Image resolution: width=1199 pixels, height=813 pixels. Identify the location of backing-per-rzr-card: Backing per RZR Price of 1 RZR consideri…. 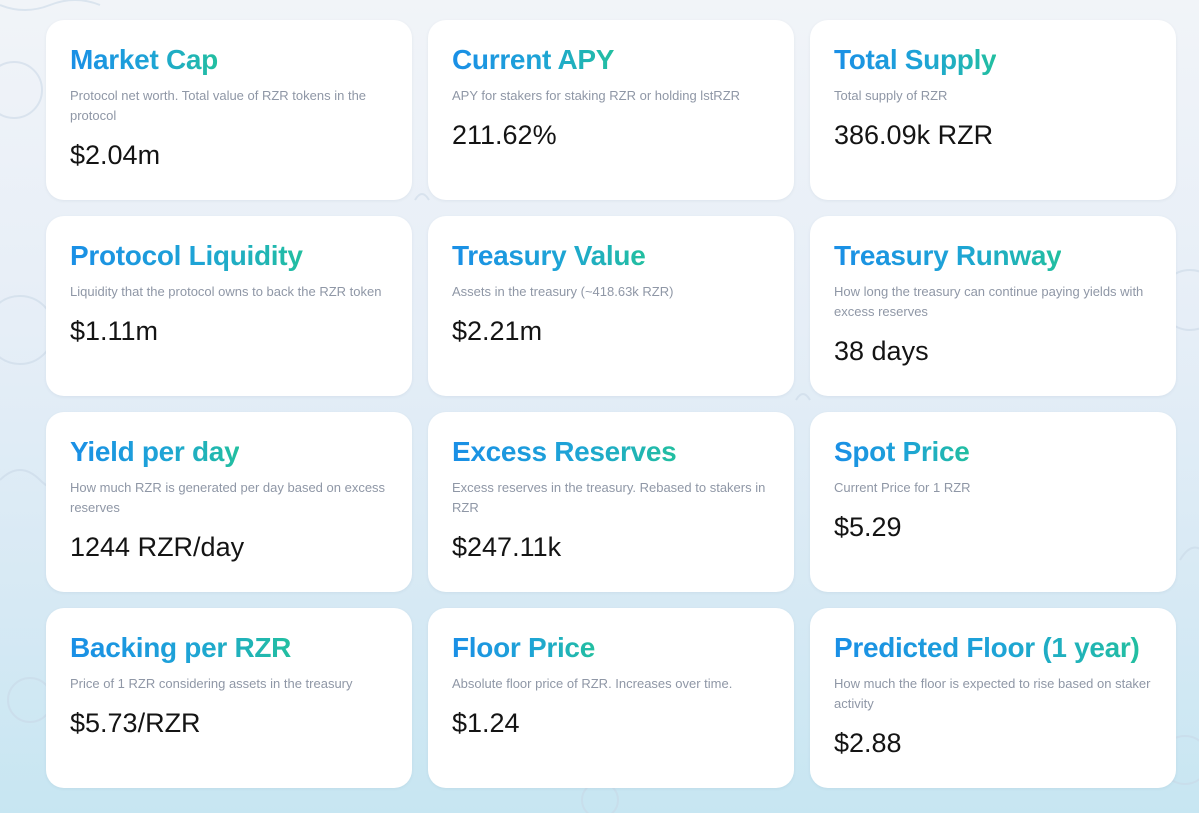
(229, 698).